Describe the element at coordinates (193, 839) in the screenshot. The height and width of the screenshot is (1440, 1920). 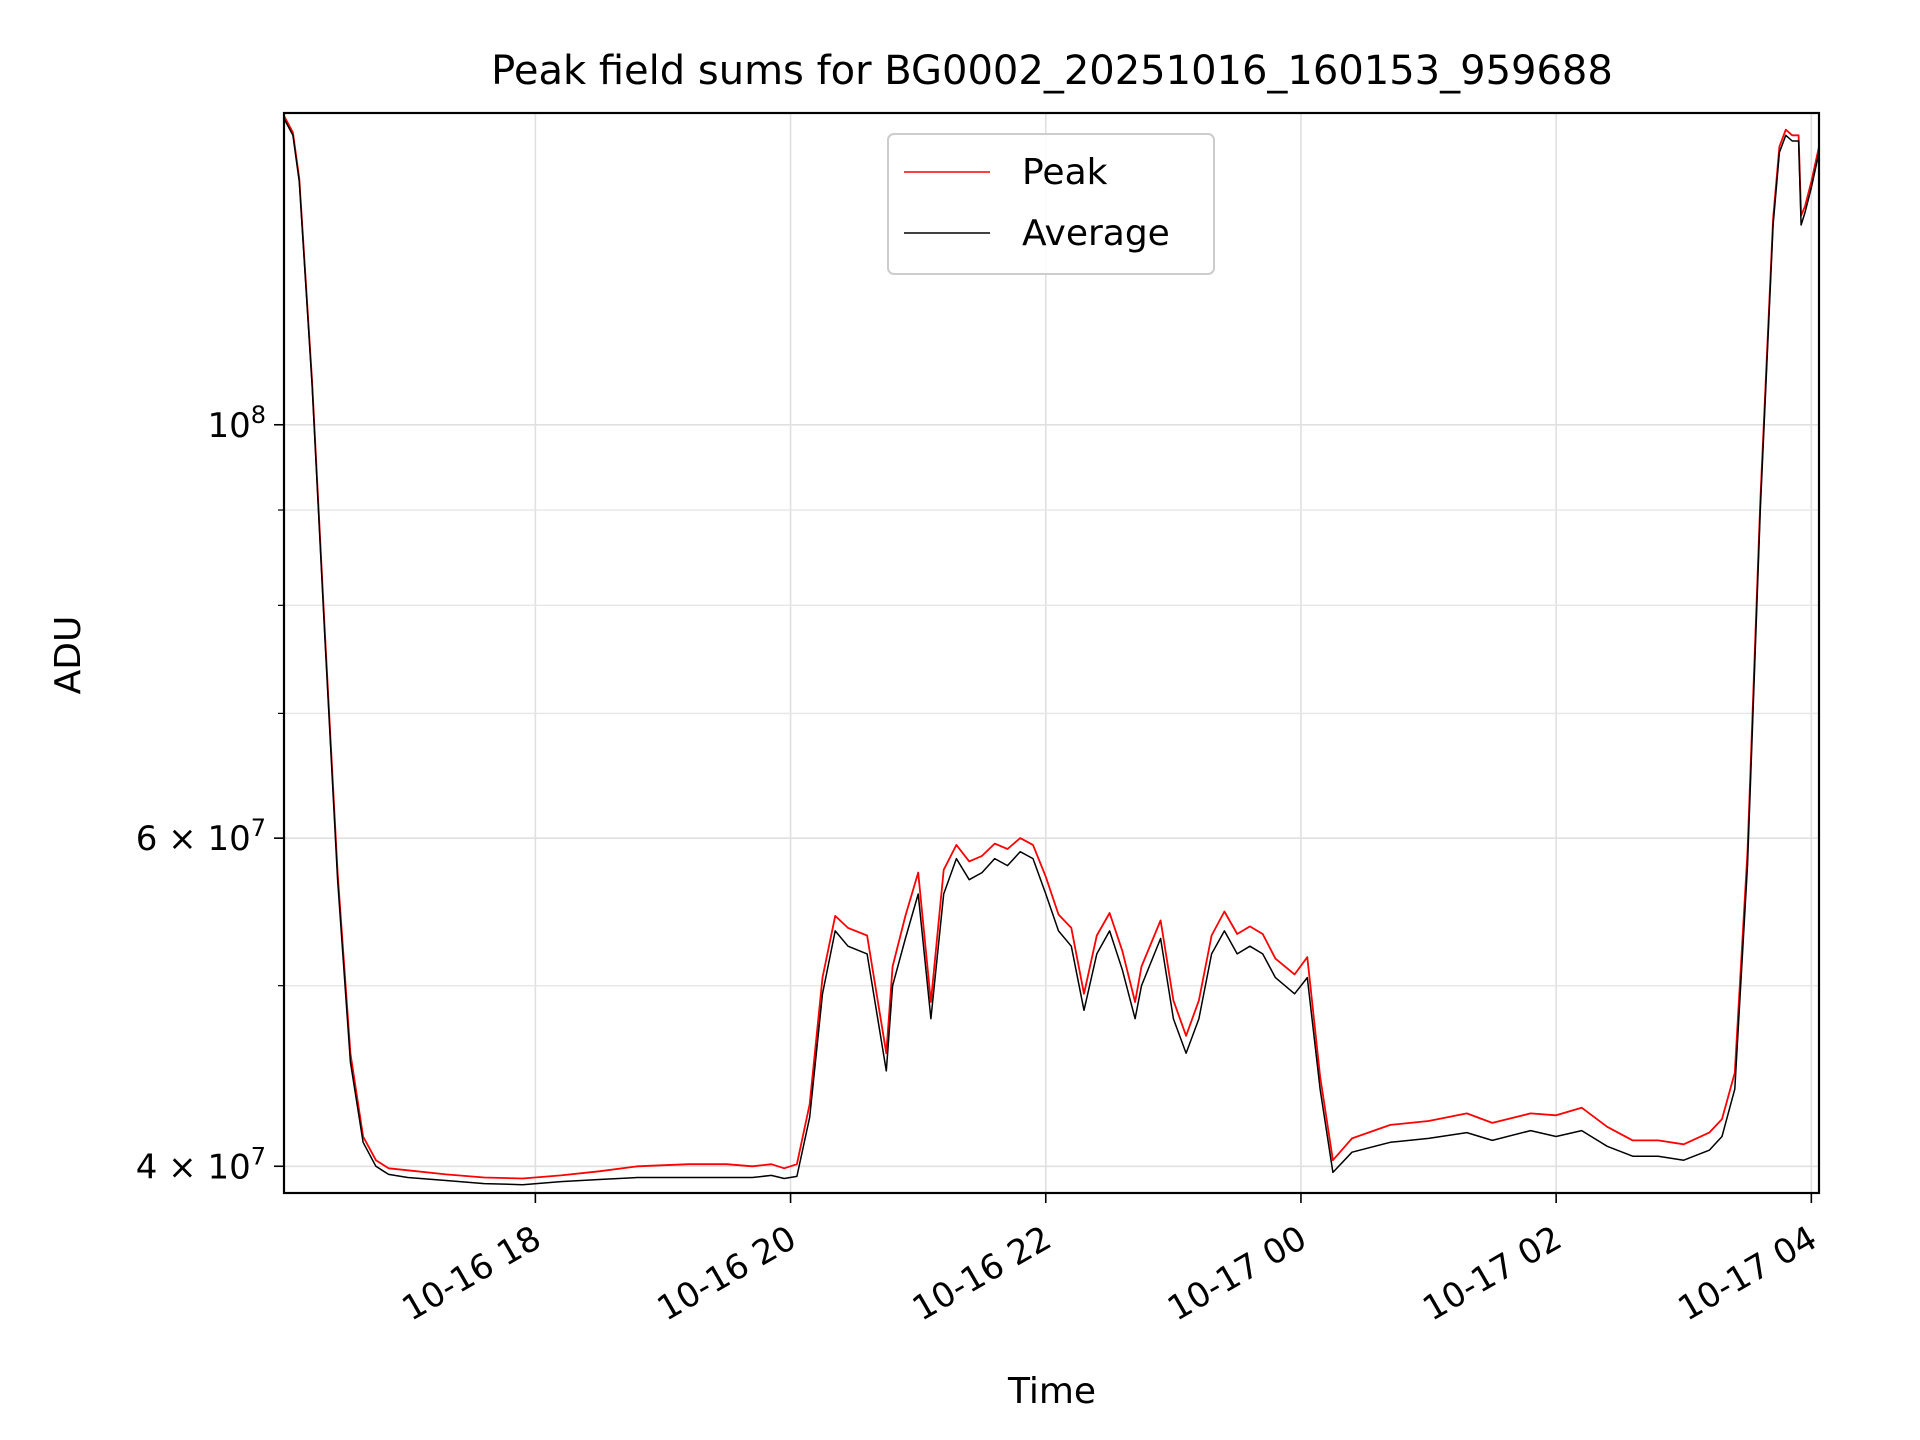
I see `y-tick-label-base: 6 × 10` at that location.